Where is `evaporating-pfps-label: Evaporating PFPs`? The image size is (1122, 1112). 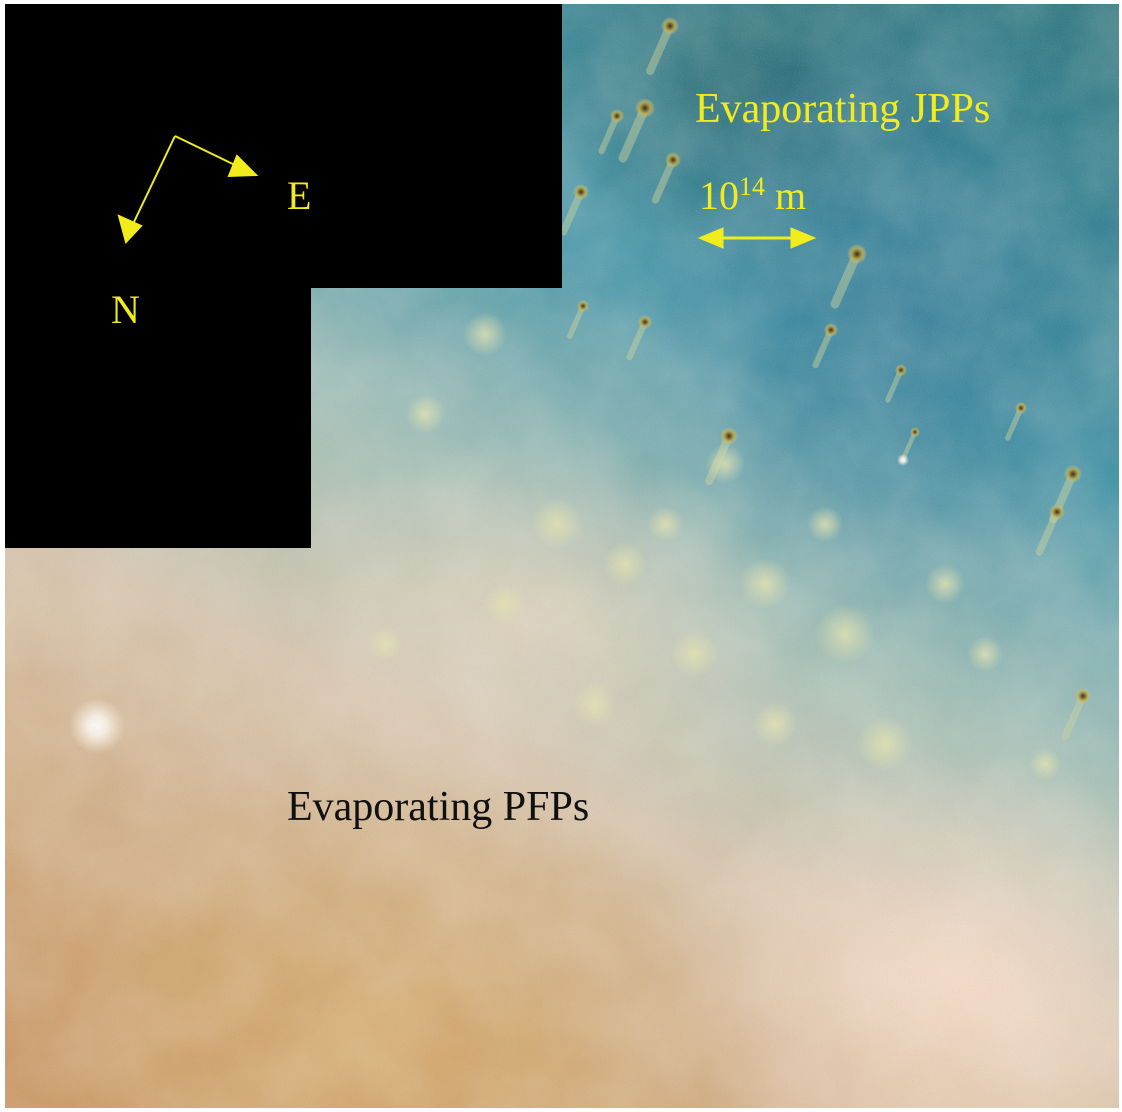
evaporating-pfps-label: Evaporating PFPs is located at coordinates (438, 807).